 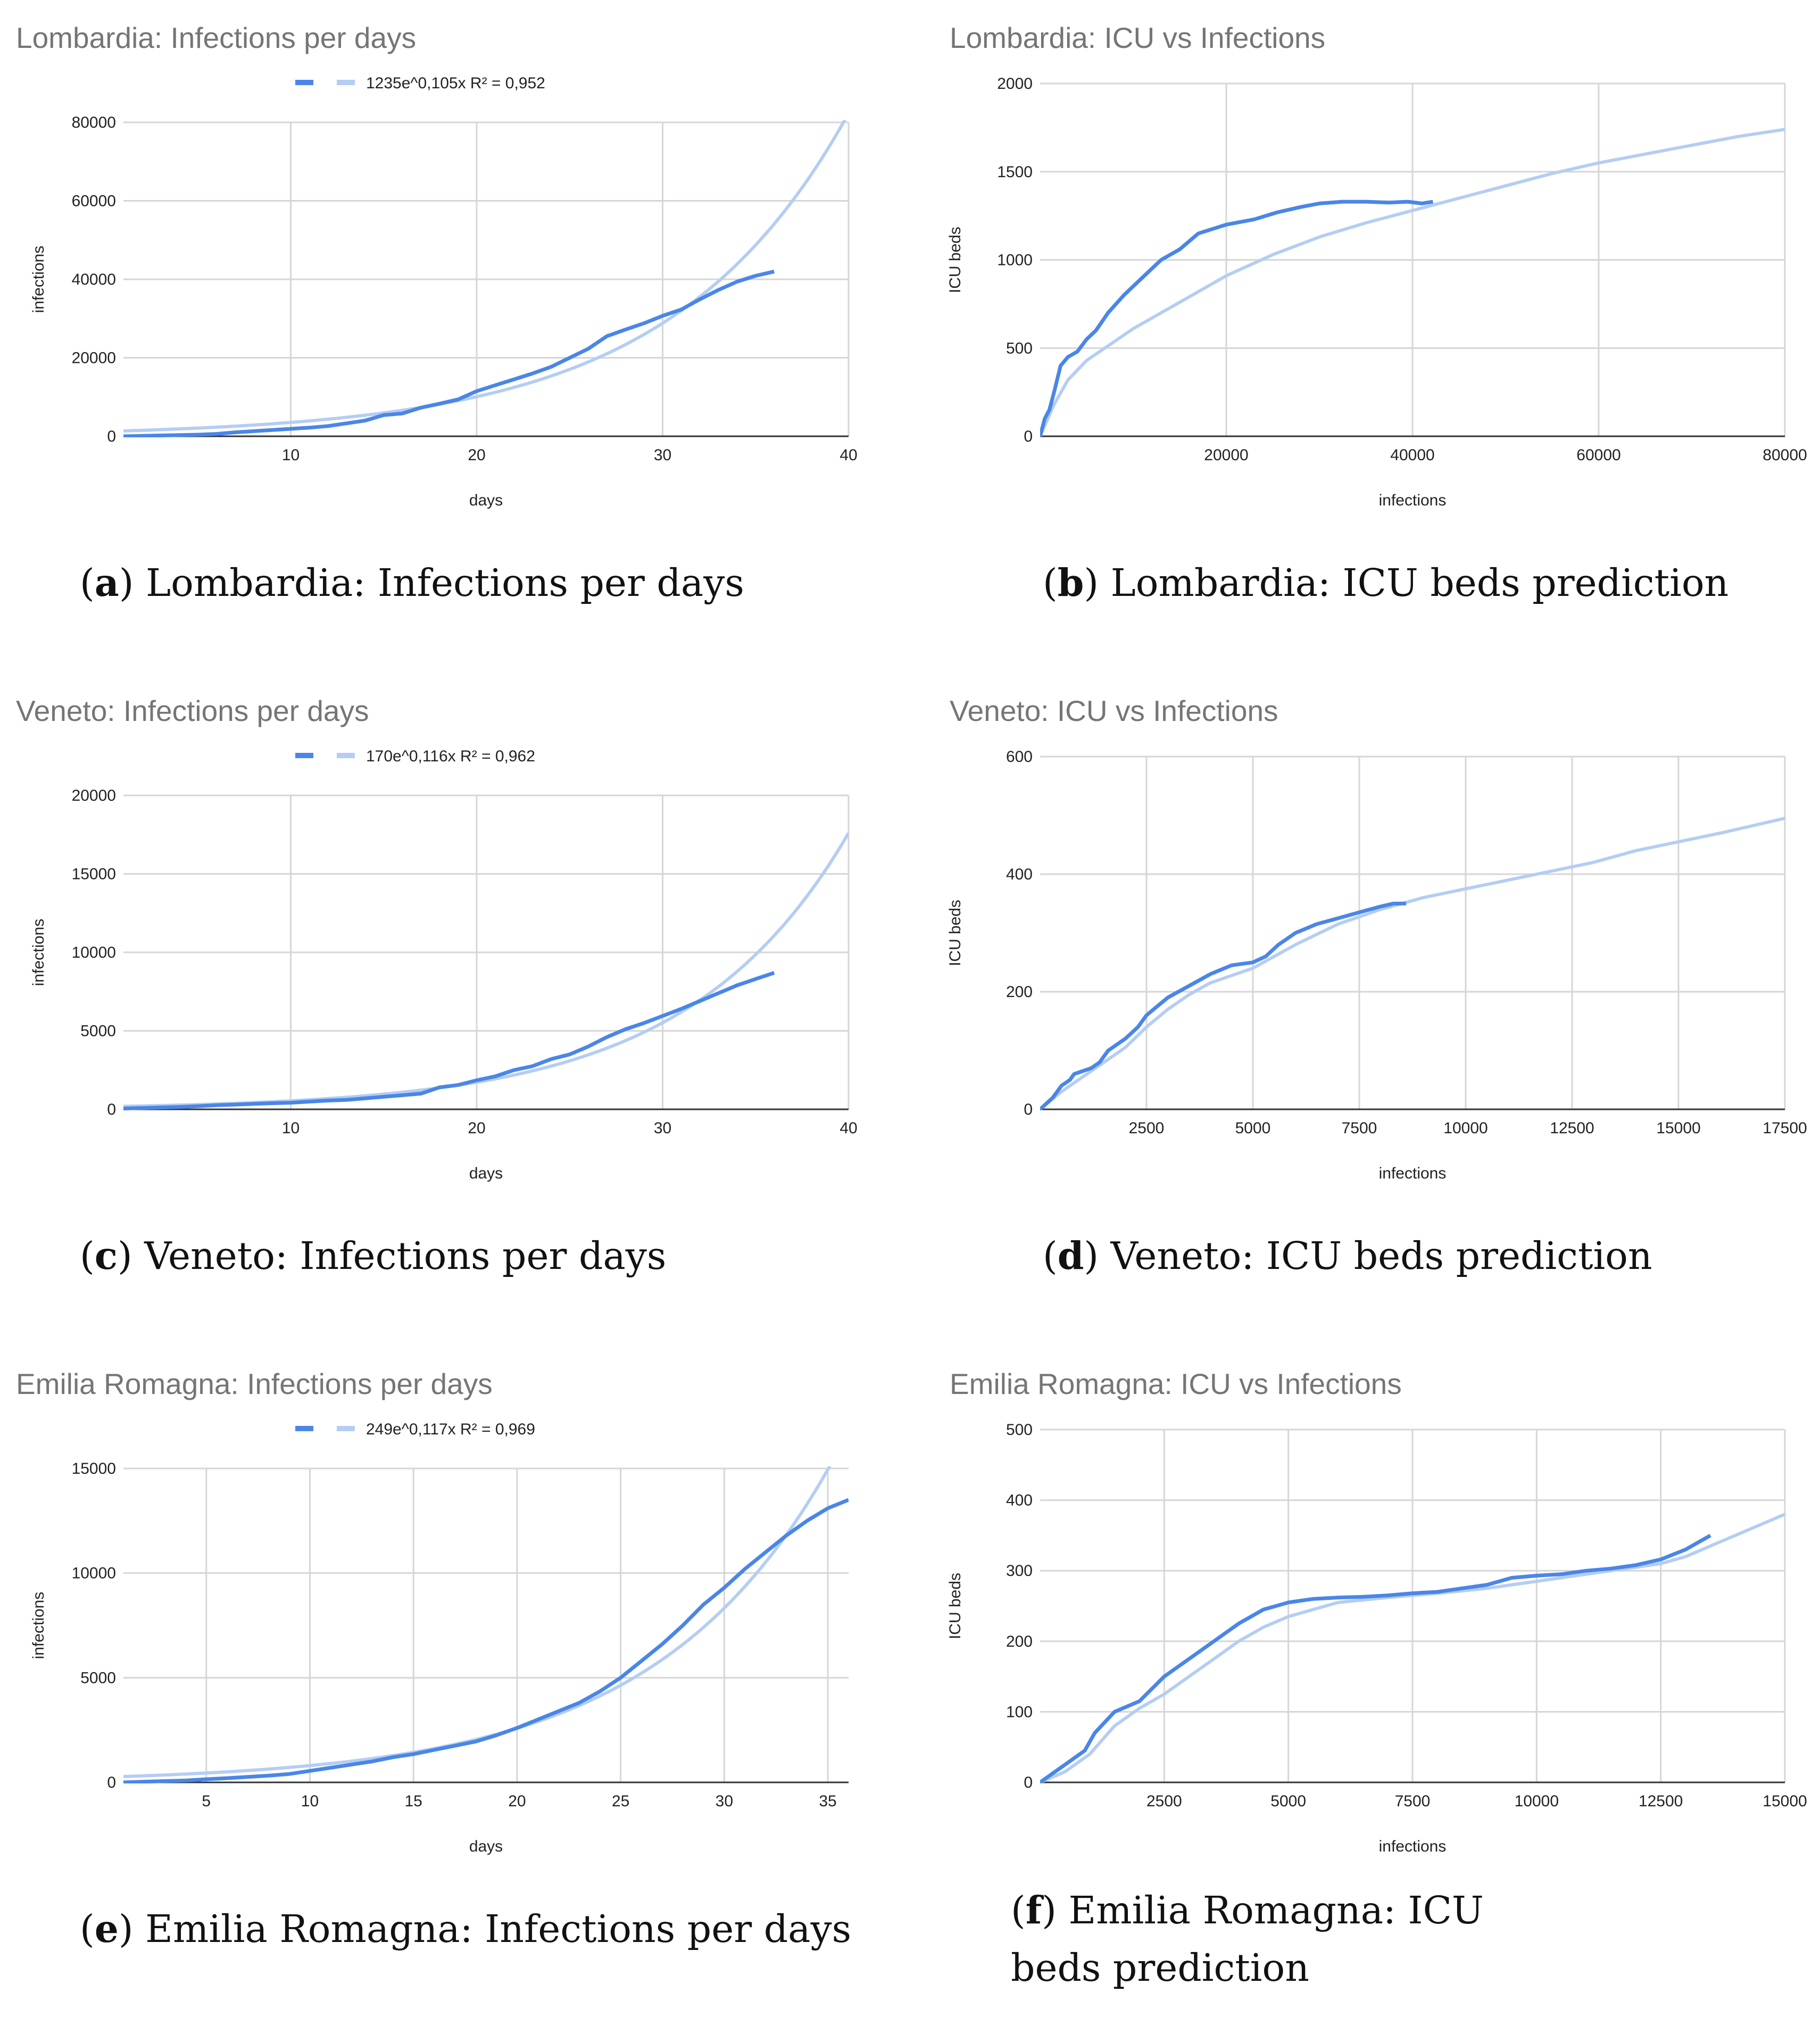 I want to click on x-tick-label: 80000, so click(x=1785, y=455).